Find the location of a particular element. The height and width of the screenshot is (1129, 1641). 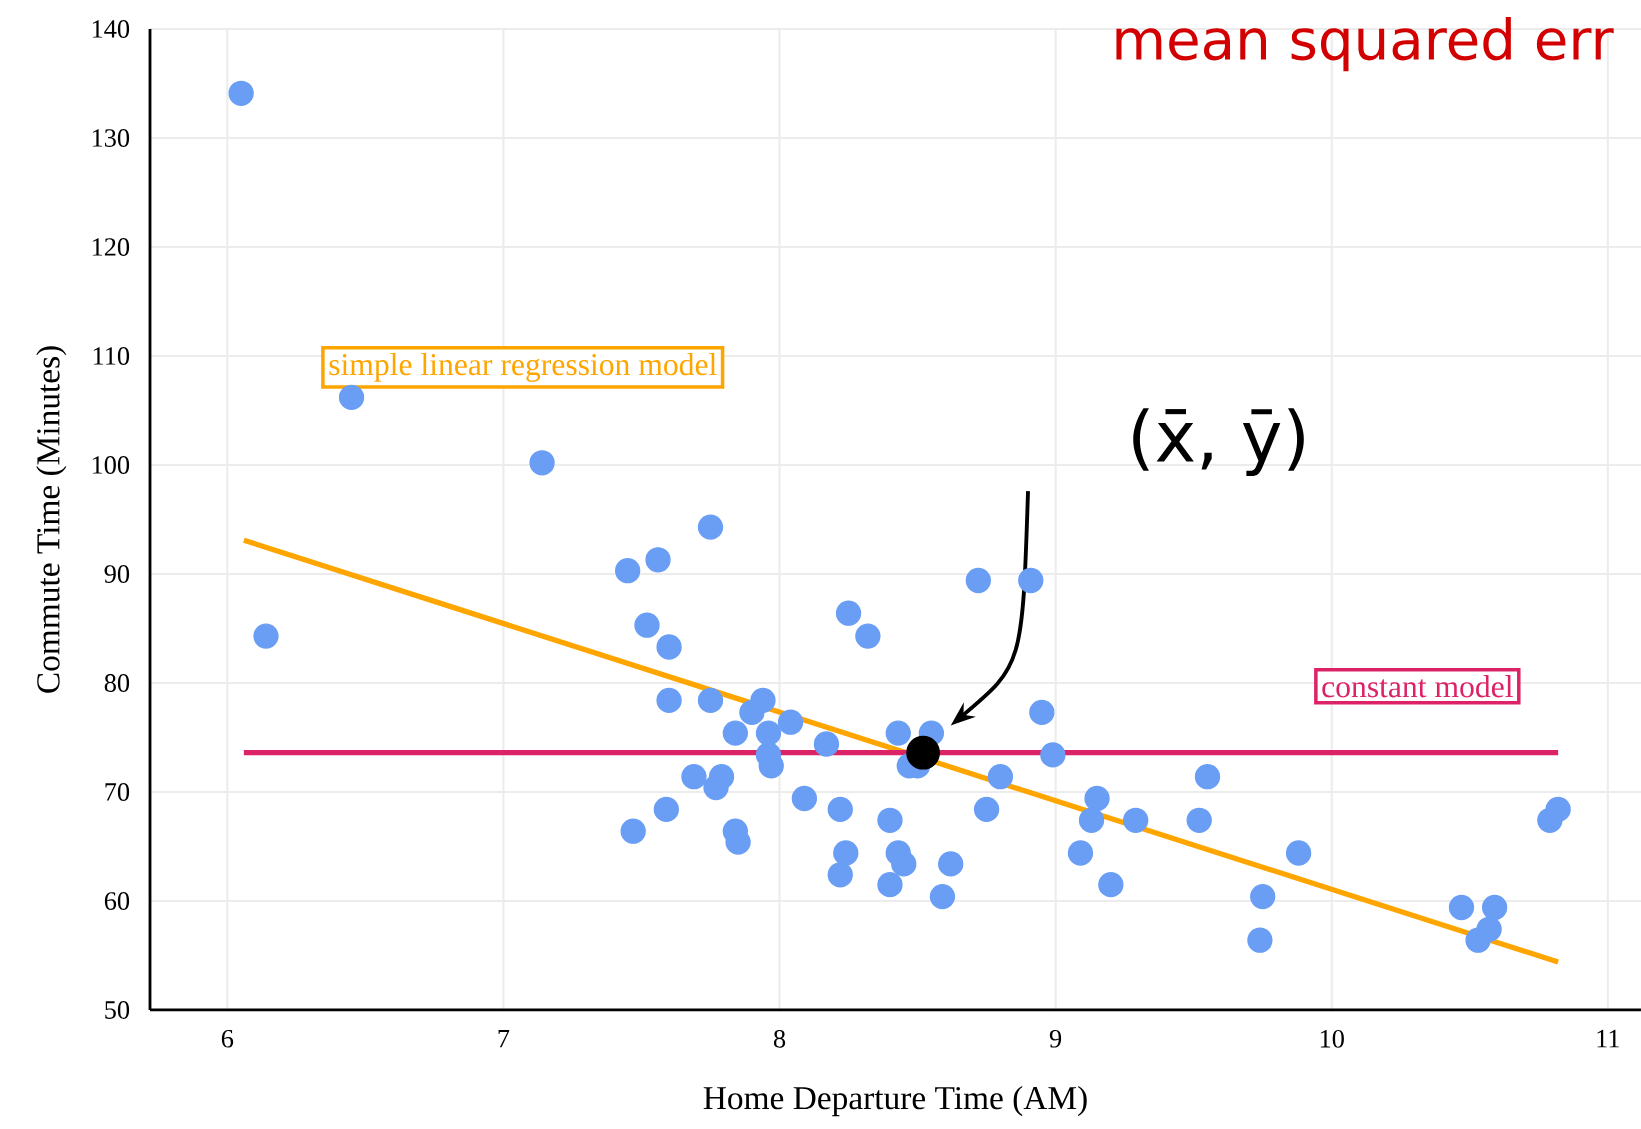

y-tick-label: 140 is located at coordinates (111, 29).